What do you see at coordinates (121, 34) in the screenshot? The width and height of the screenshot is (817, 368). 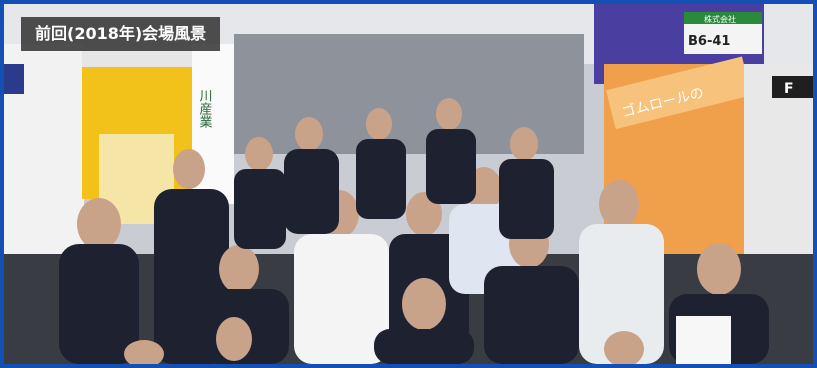 I see `photo-caption: 前回(2018年)会場風景` at bounding box center [121, 34].